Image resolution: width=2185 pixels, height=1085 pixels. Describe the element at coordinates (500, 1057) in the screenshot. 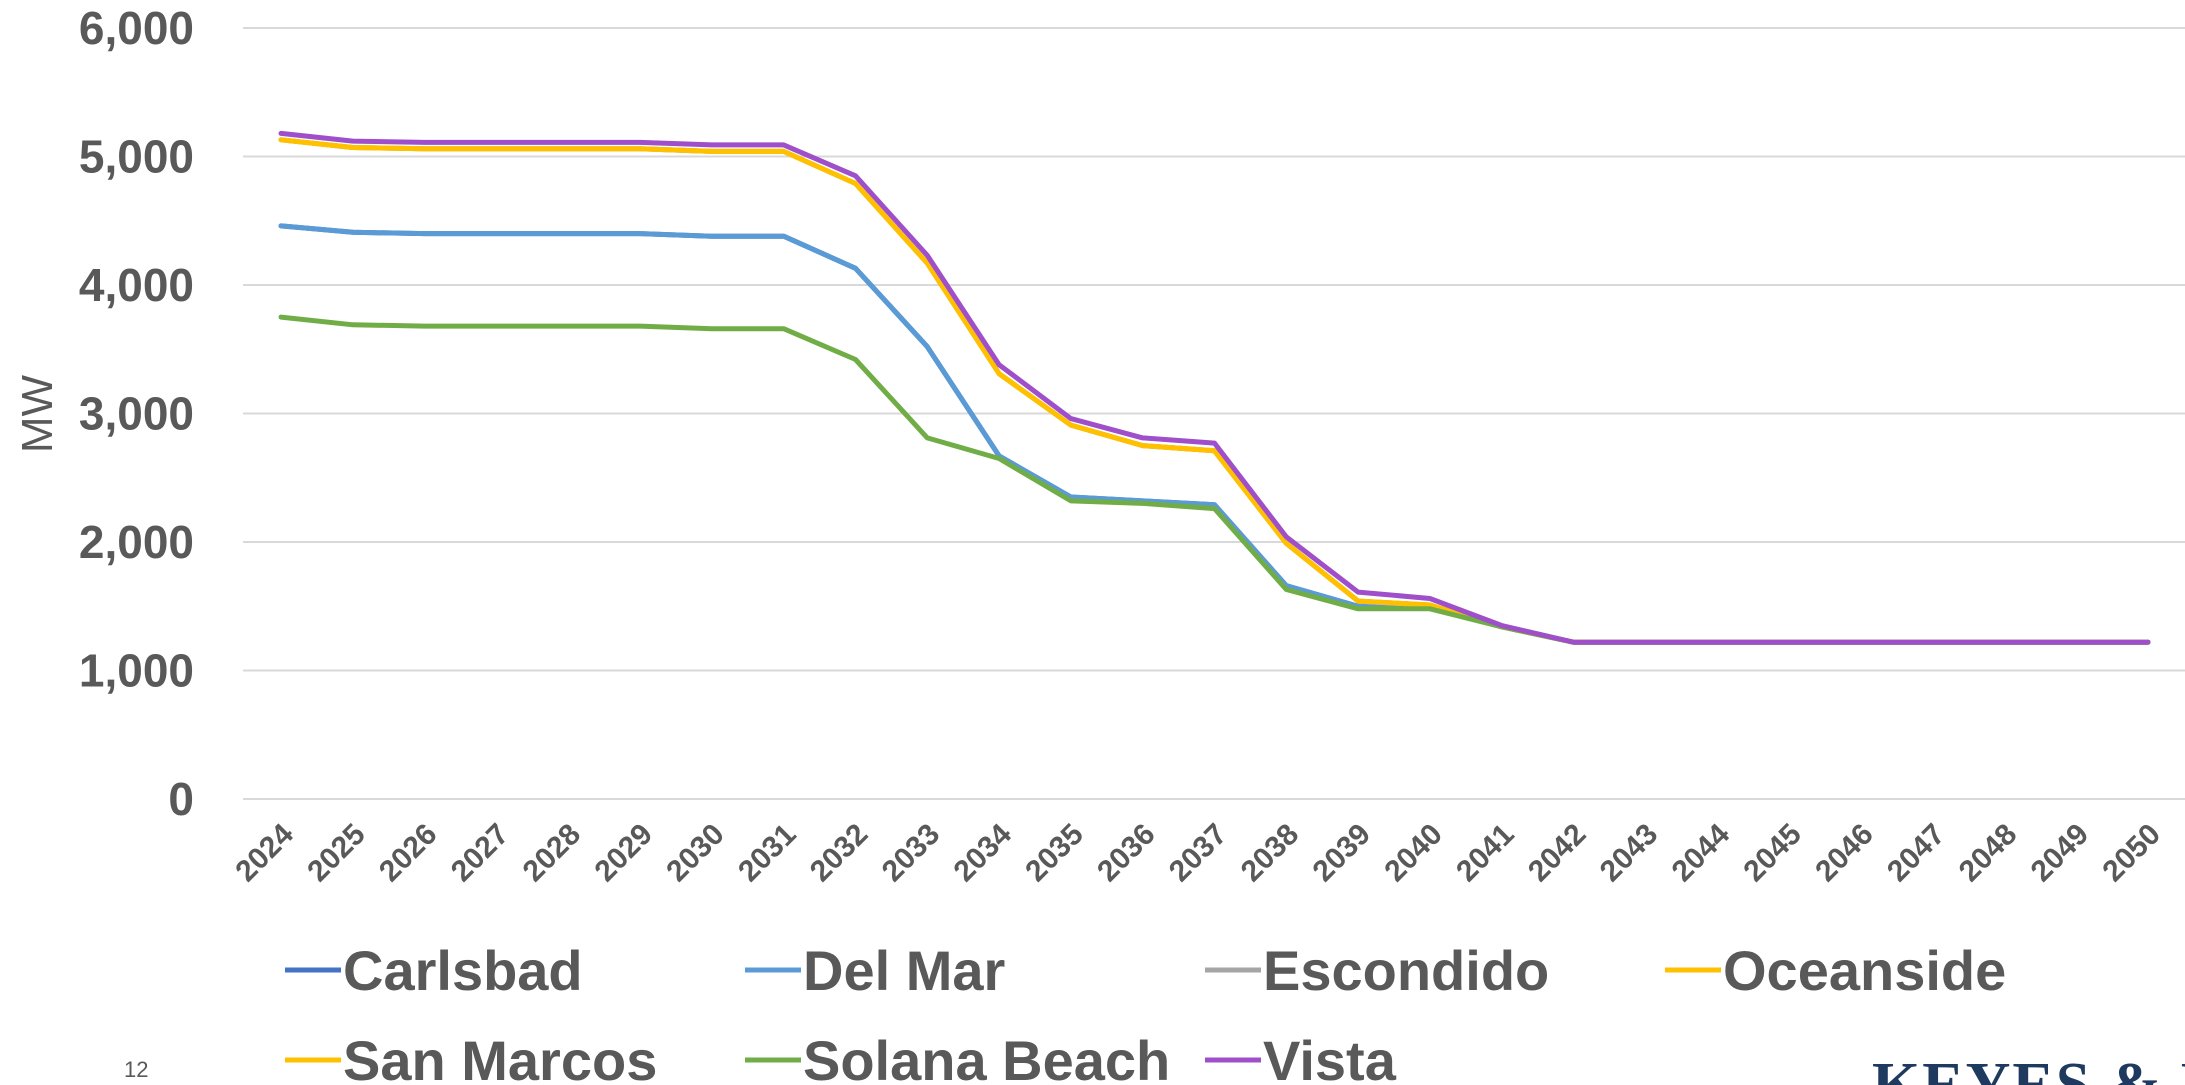

I see `legend-label: San Marcos` at that location.